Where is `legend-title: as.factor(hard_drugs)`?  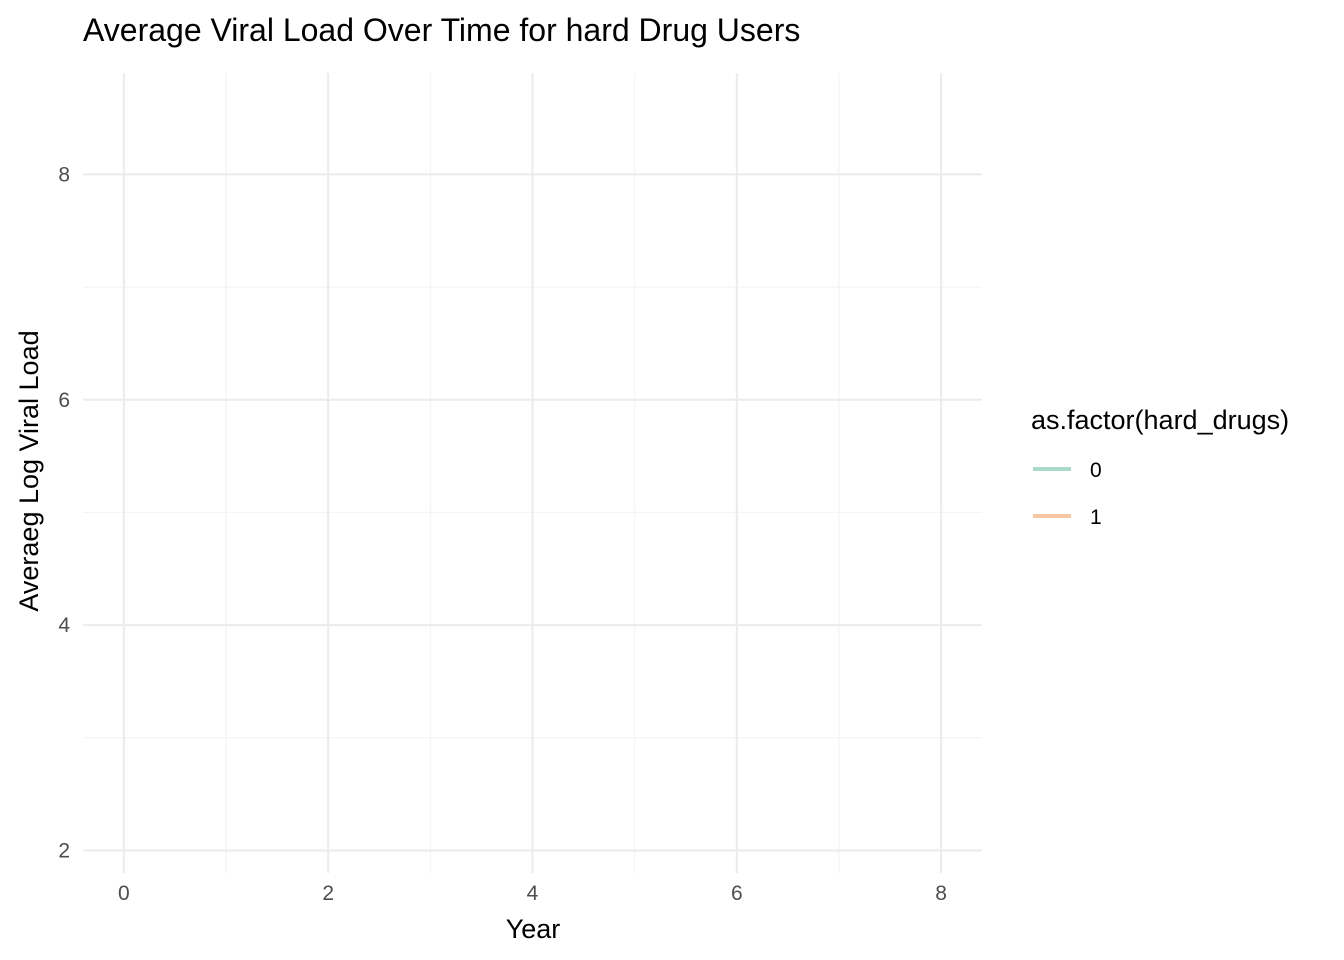
legend-title: as.factor(hard_drugs) is located at coordinates (1160, 420).